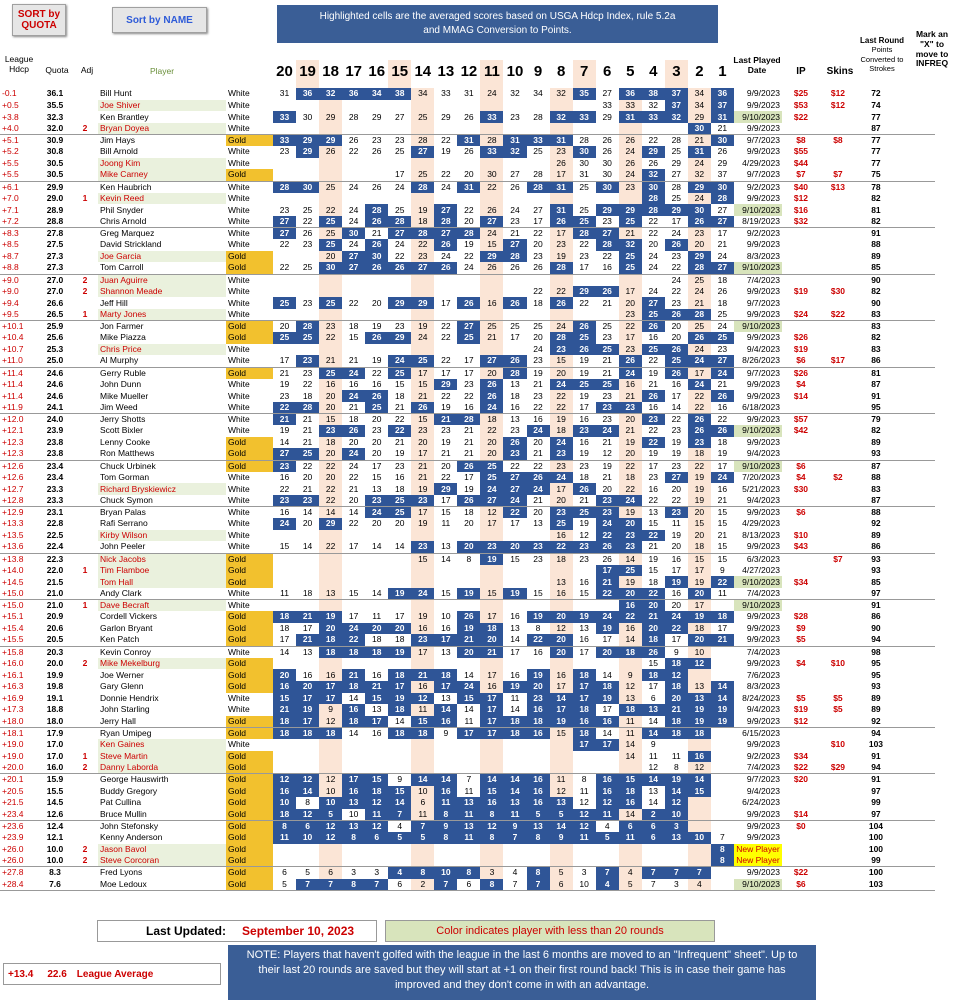  Describe the element at coordinates (699, 198) in the screenshot. I see `score-cell: 24` at that location.